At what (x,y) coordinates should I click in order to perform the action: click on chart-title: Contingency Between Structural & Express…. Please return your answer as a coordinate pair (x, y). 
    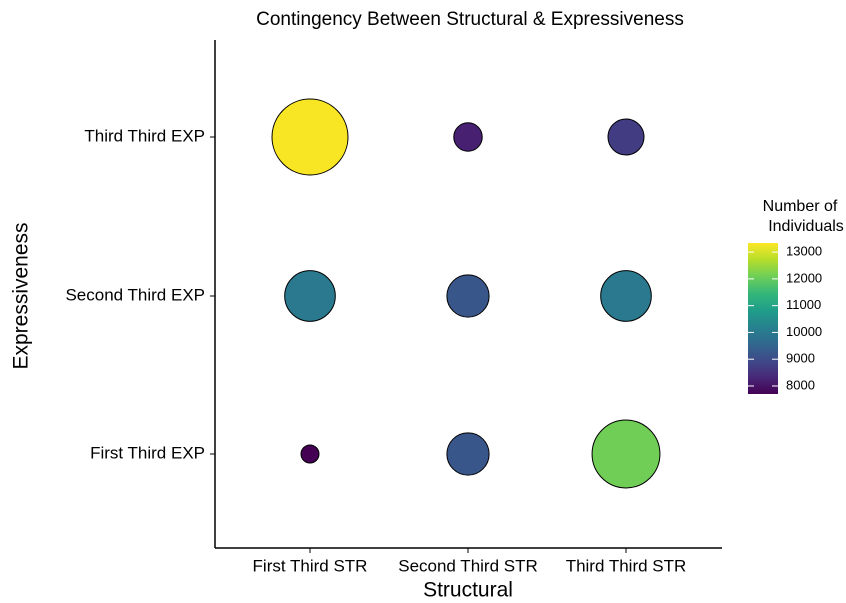
    Looking at the image, I should click on (470, 19).